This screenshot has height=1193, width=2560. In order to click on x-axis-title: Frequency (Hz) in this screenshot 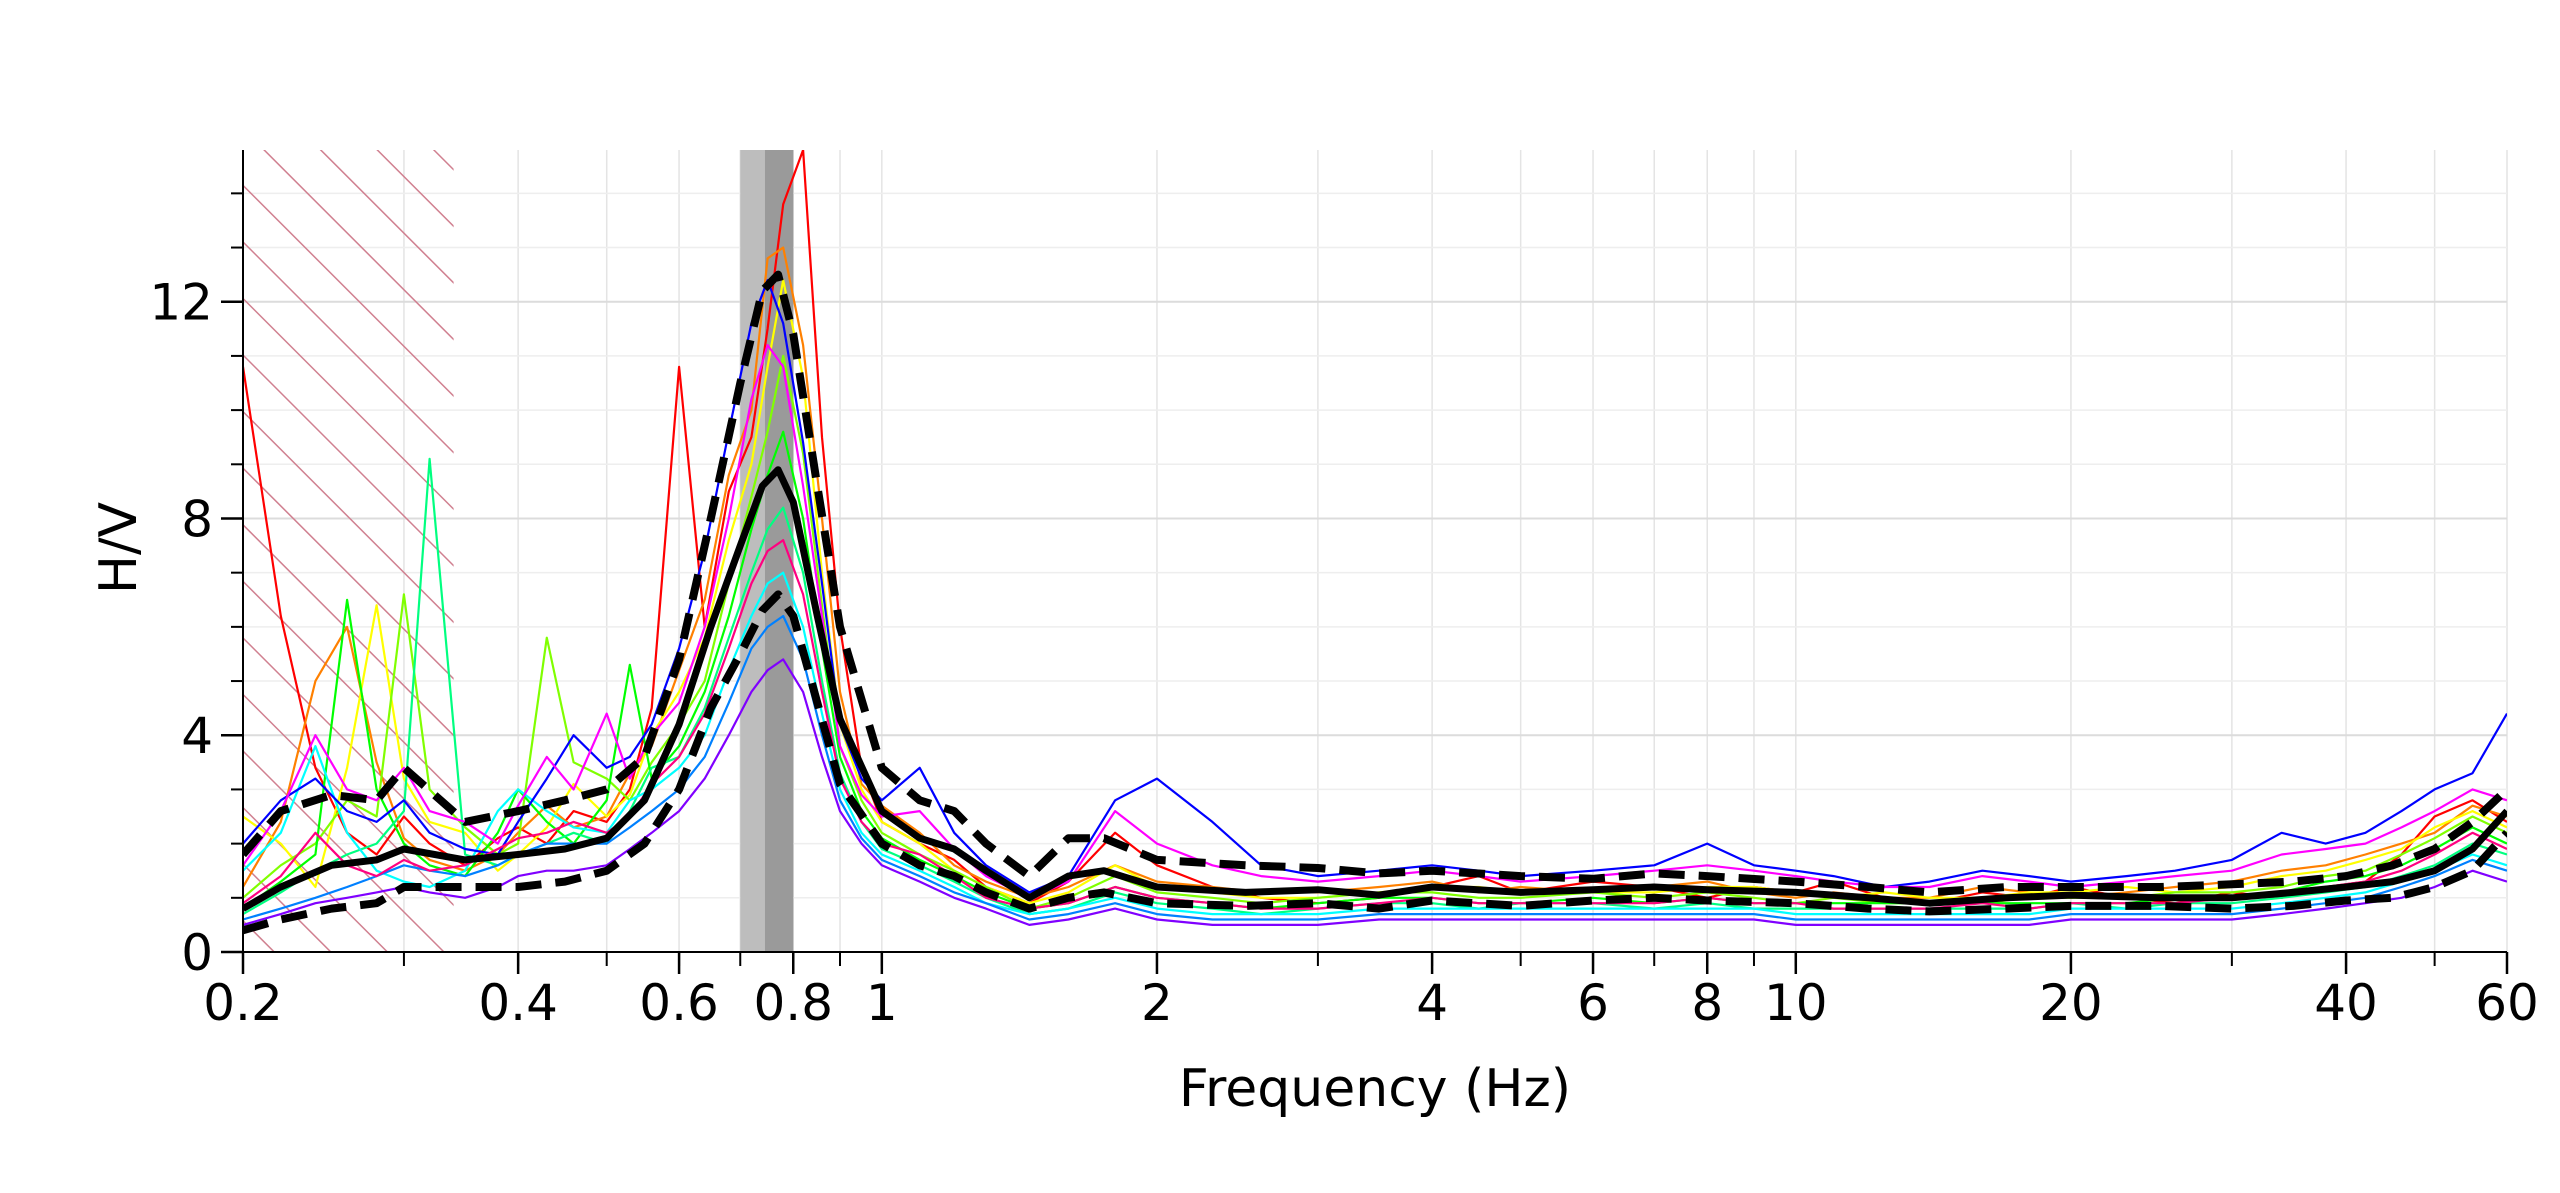, I will do `click(1375, 1089)`.